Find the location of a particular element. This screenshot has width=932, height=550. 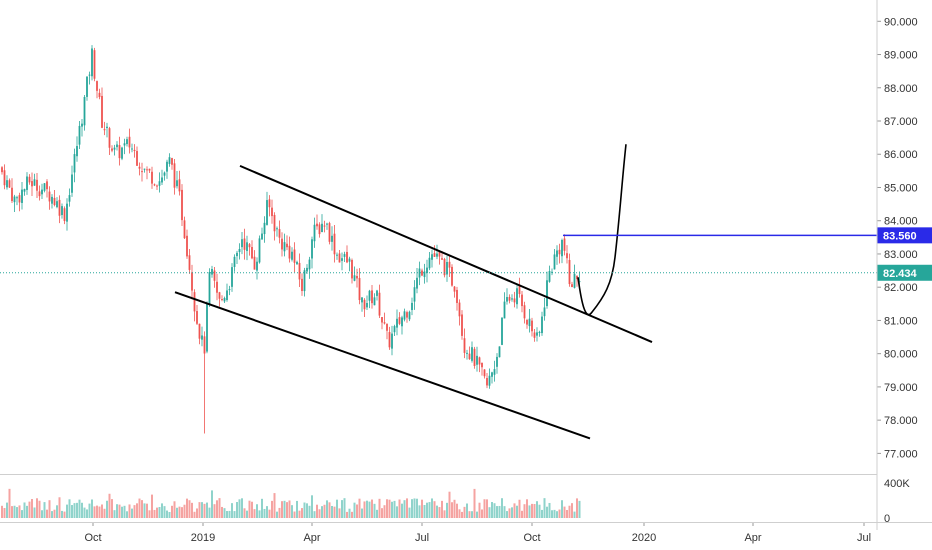

price-tick-label: 89.000 is located at coordinates (901, 56).